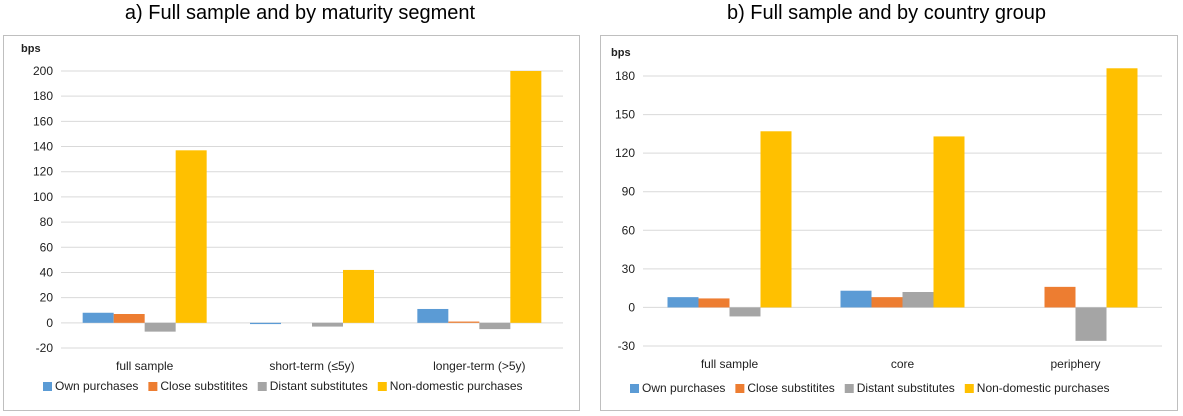 This screenshot has height=416, width=1183. What do you see at coordinates (45, 348) in the screenshot?
I see `y-tick-label: -20` at bounding box center [45, 348].